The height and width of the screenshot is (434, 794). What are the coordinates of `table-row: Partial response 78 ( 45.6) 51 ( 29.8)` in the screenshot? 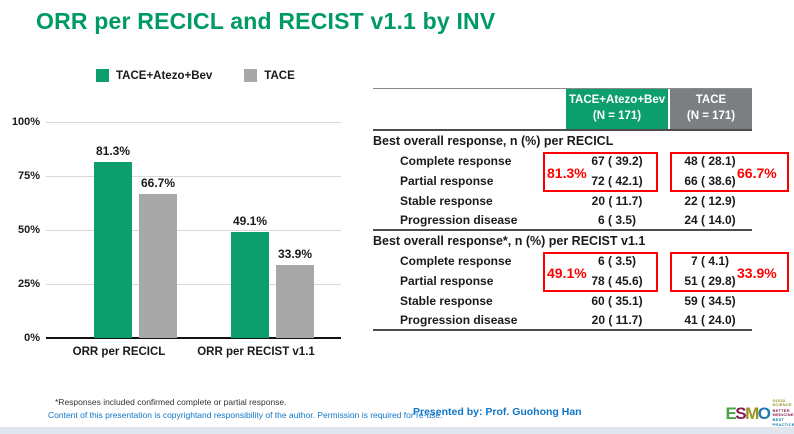 It's located at (562, 281).